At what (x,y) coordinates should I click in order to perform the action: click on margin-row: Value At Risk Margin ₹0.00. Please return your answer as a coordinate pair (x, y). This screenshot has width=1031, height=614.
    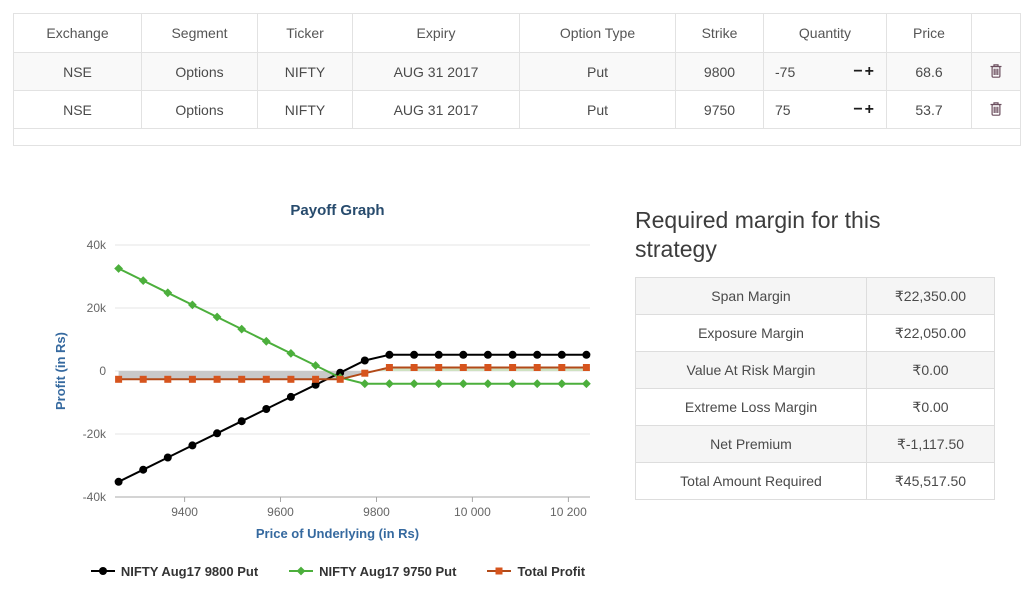
    Looking at the image, I should click on (815, 370).